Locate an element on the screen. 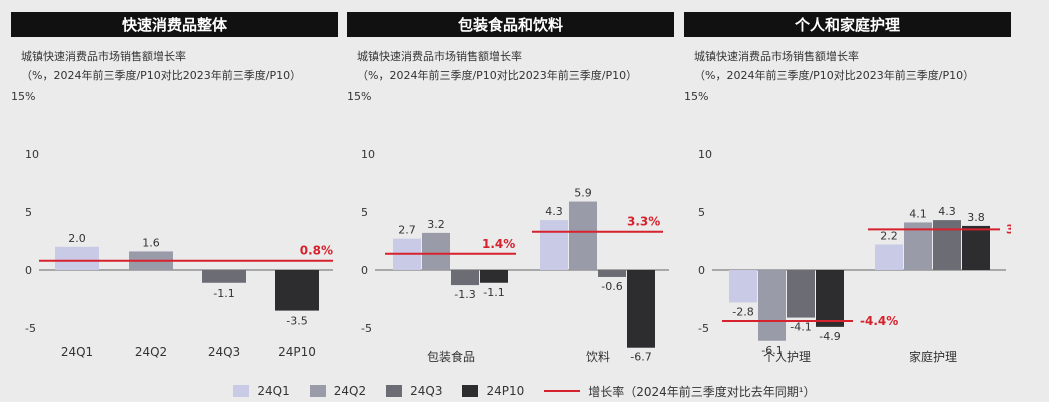  legend-item-24p10: 24P10 is located at coordinates (493, 391).